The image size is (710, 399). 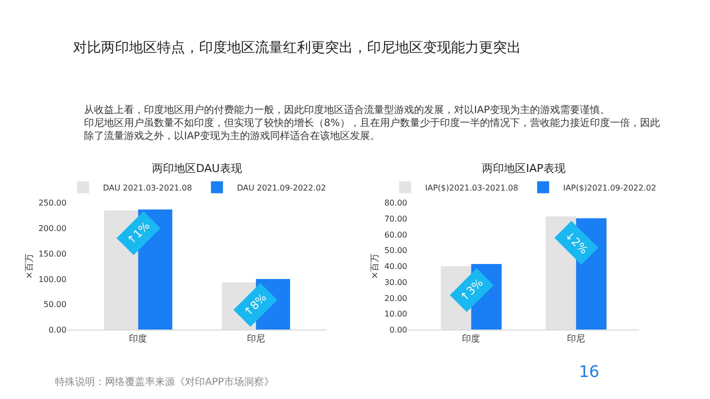 What do you see at coordinates (297, 48) in the screenshot?
I see `text: 对比两印地区特点，印度地区流量红利更突出，印尼地区变现能力更突出` at bounding box center [297, 48].